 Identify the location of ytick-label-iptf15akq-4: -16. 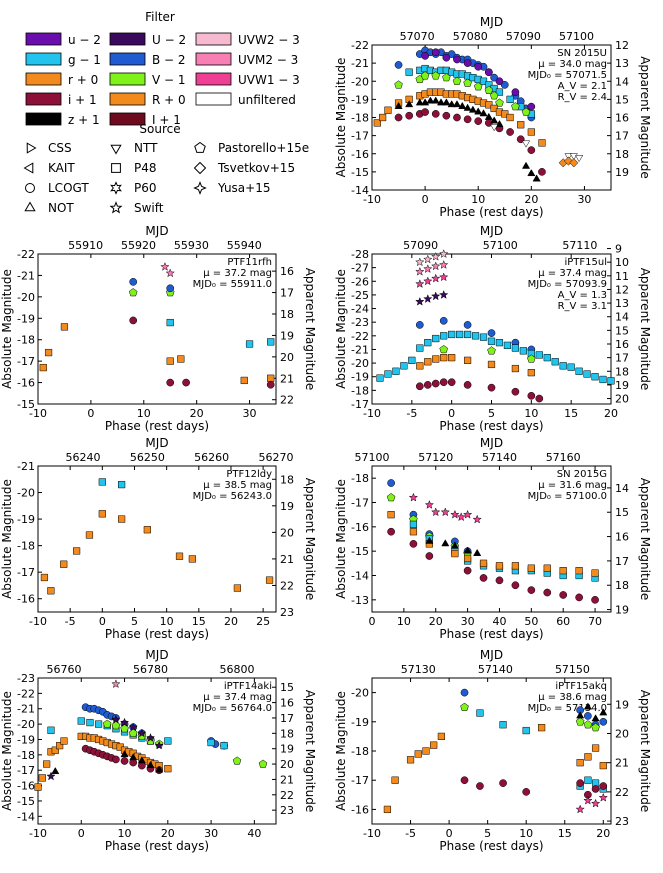
(360, 809).